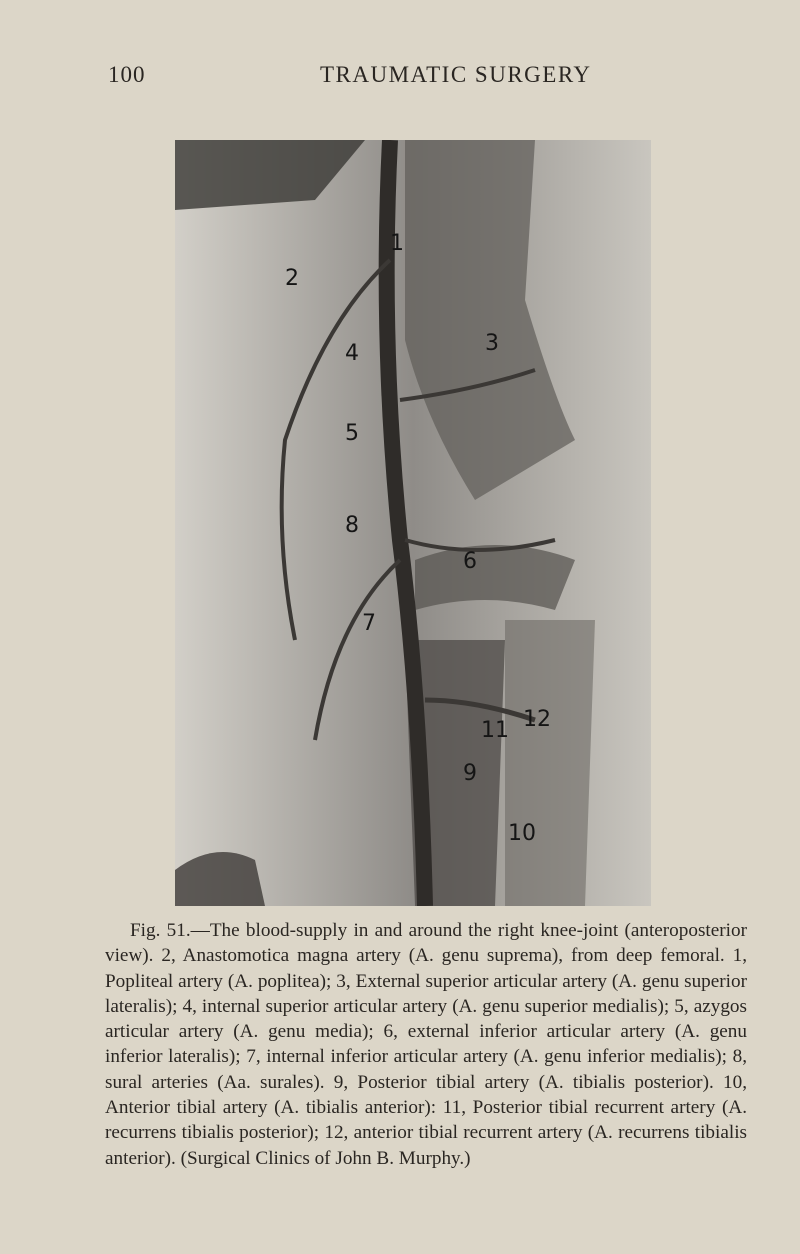 The width and height of the screenshot is (800, 1254). Describe the element at coordinates (470, 773) in the screenshot. I see `figure-label: 9` at that location.